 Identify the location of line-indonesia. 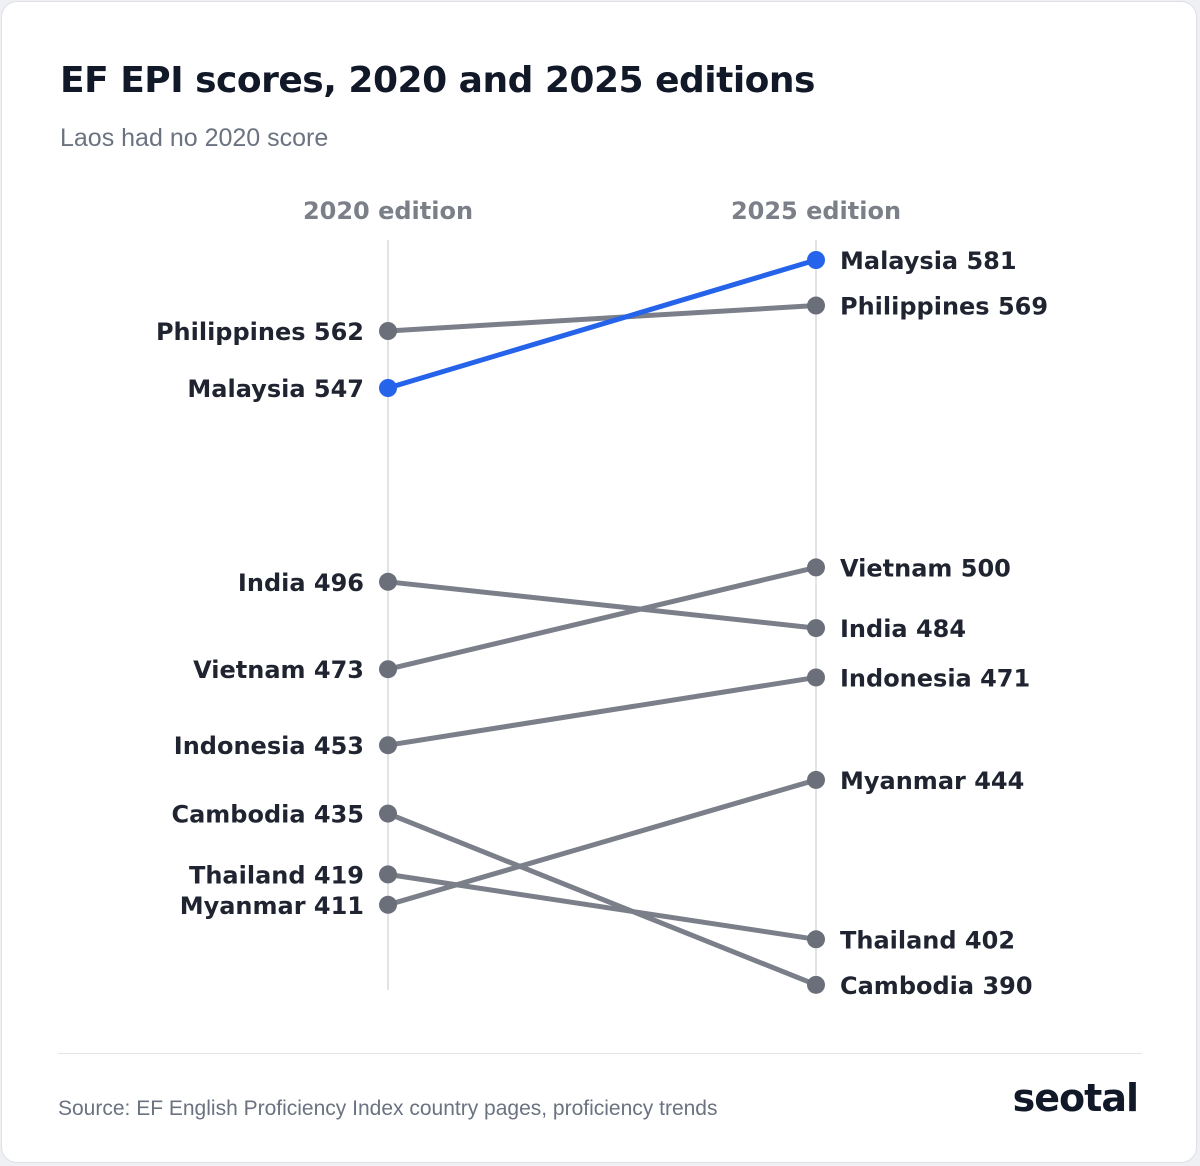
(602, 711).